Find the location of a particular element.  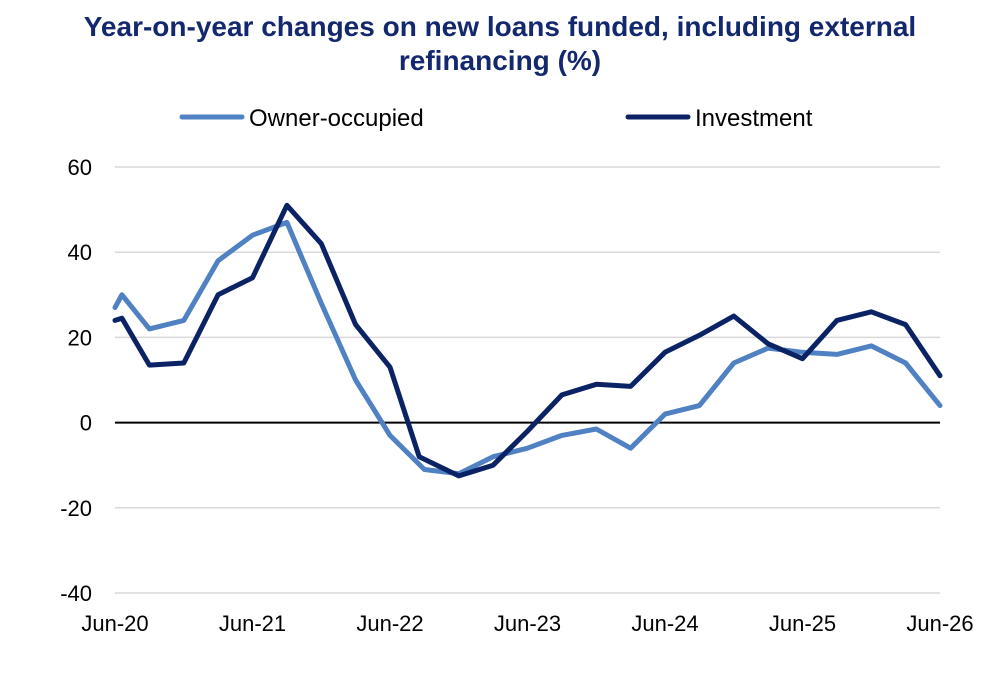

y-tick-label: 60 is located at coordinates (80, 167).